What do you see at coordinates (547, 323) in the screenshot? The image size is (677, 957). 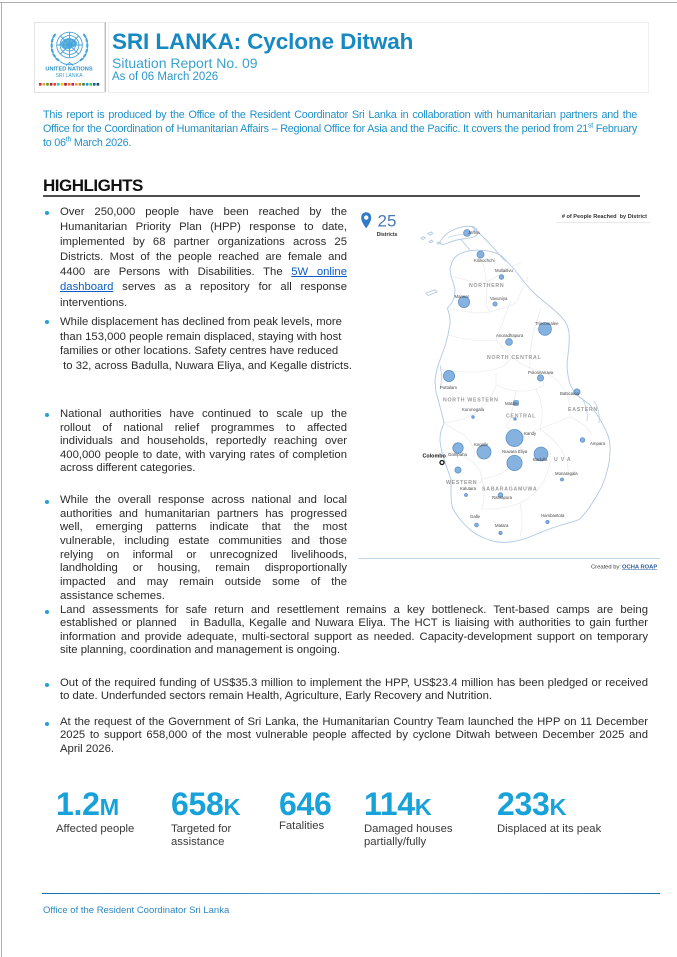 I see `svg-text: Trincomalee` at bounding box center [547, 323].